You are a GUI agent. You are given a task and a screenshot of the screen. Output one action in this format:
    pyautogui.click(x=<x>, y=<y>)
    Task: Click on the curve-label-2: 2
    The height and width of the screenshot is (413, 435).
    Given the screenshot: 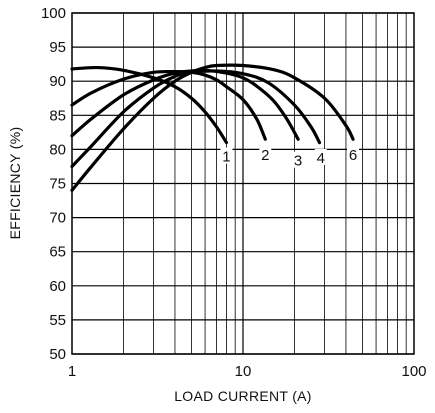 What is the action you would take?
    pyautogui.click(x=265, y=155)
    